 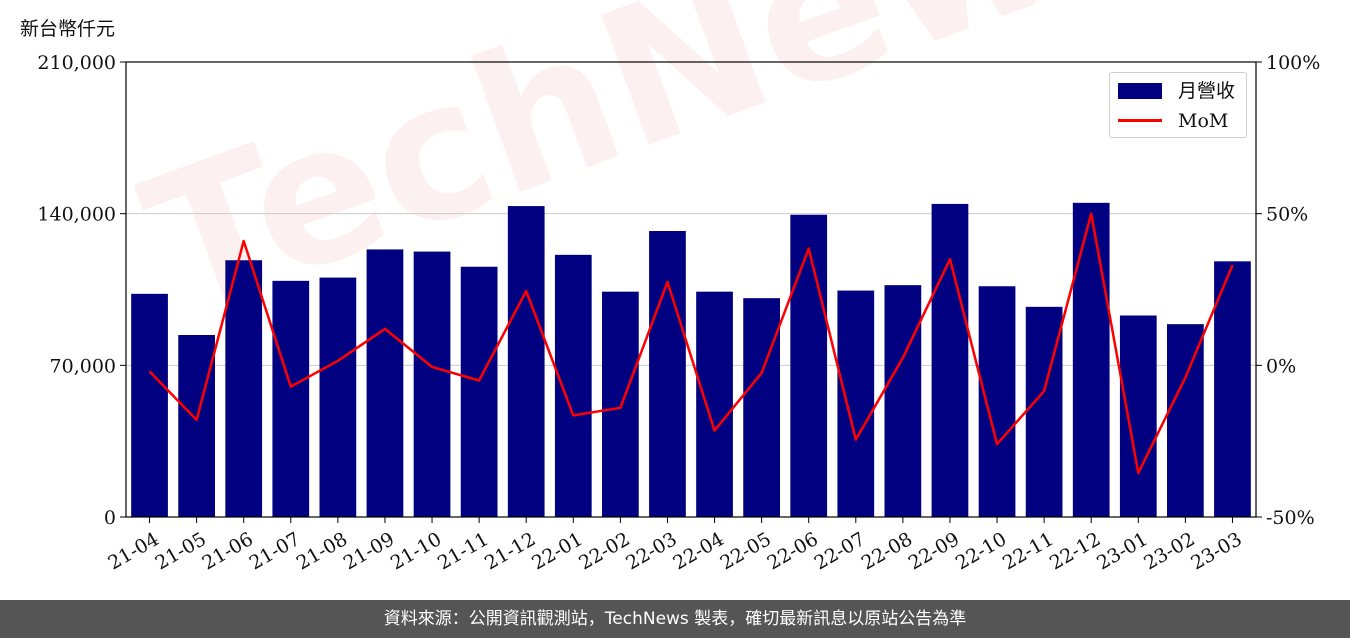 I want to click on x-tick-label: 23-01, so click(x=1122, y=551).